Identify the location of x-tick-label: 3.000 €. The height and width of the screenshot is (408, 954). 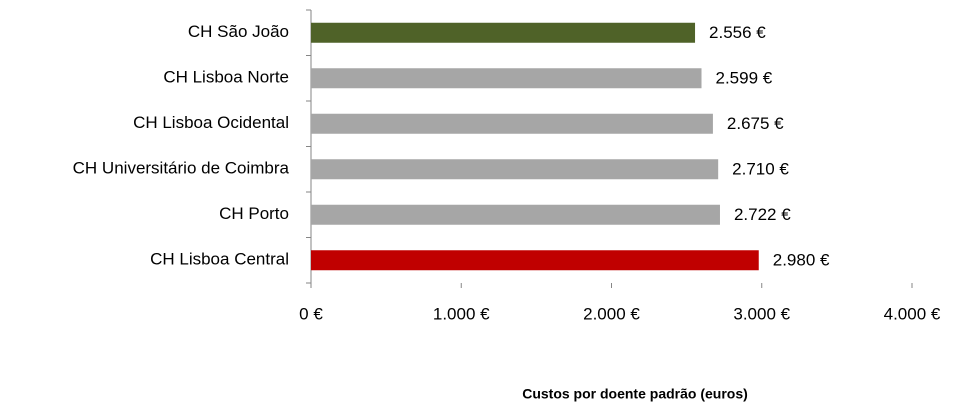
(761, 313).